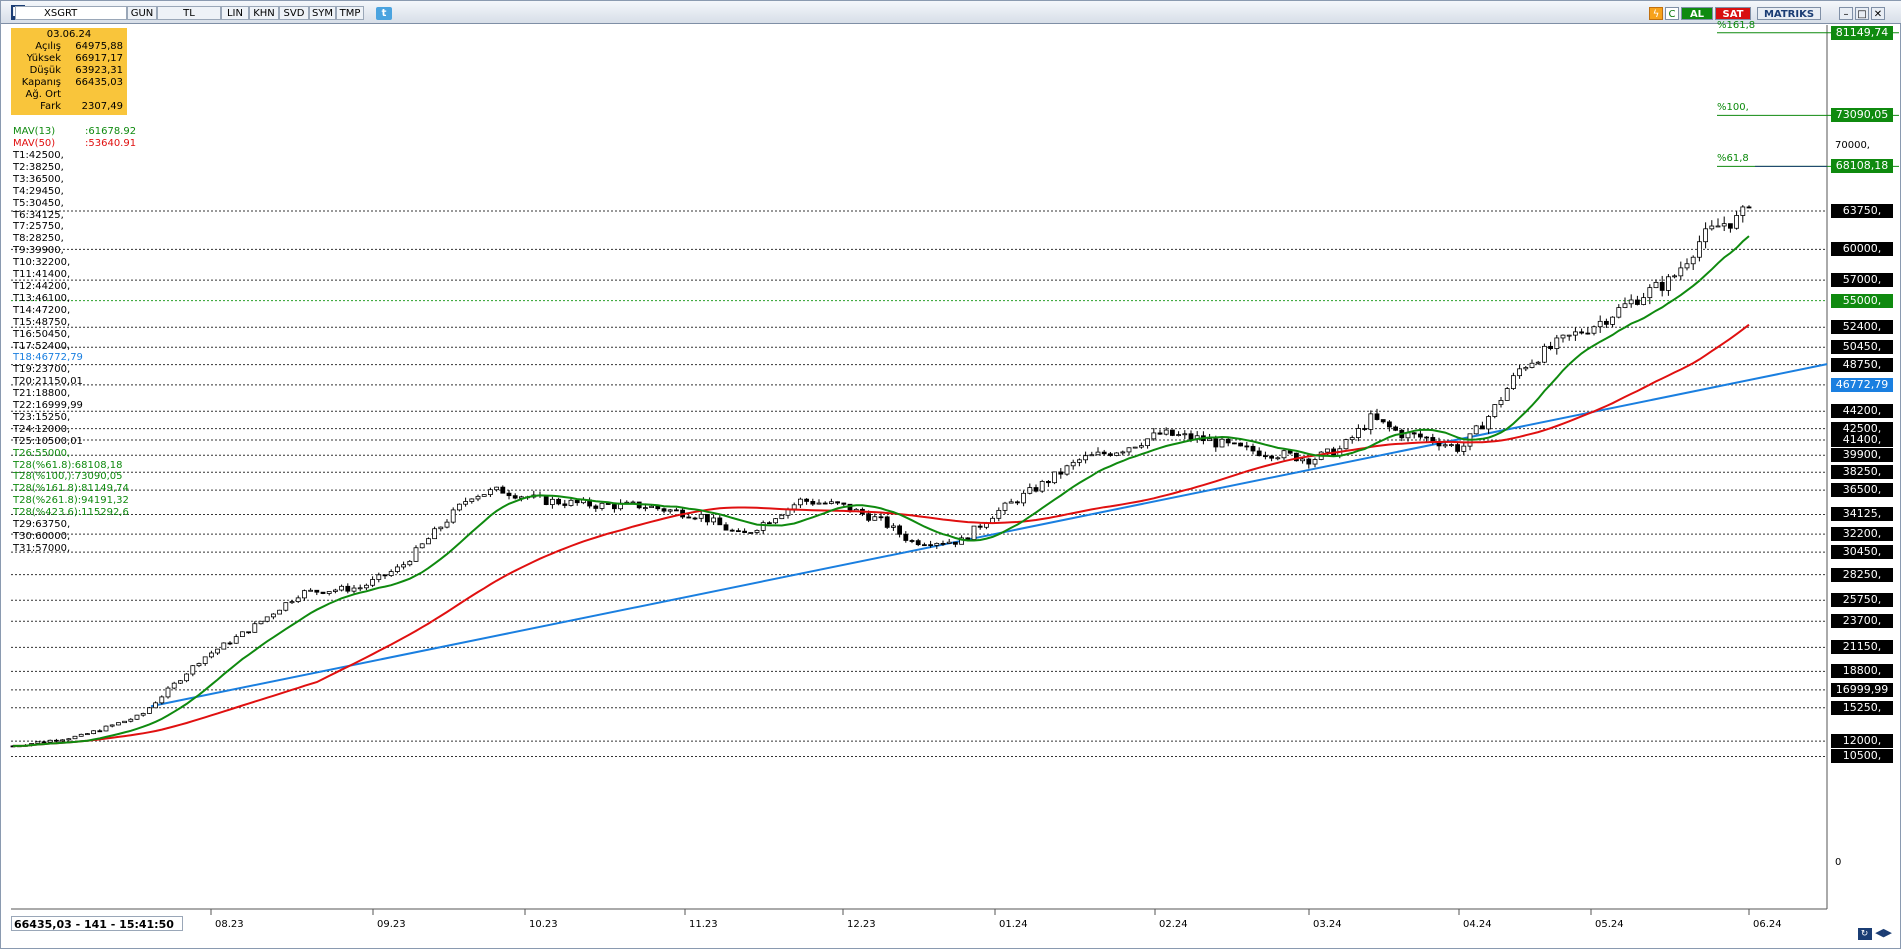 Image resolution: width=1901 pixels, height=950 pixels. I want to click on scroll-controls: ↻ ◀▶, so click(1874, 933).